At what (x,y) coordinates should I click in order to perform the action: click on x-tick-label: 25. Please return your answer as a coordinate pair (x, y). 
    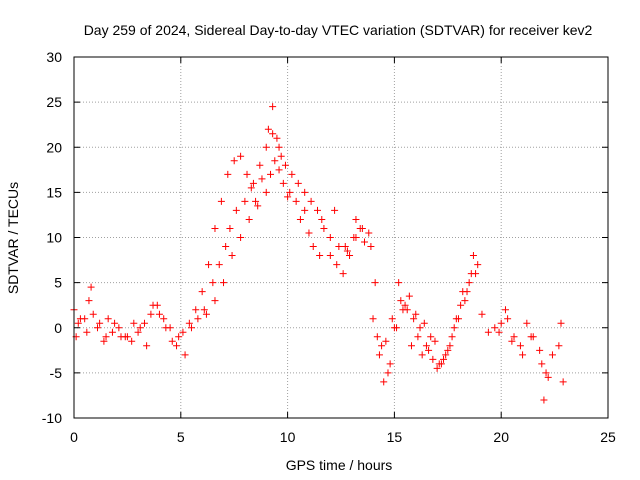
    Looking at the image, I should click on (608, 437).